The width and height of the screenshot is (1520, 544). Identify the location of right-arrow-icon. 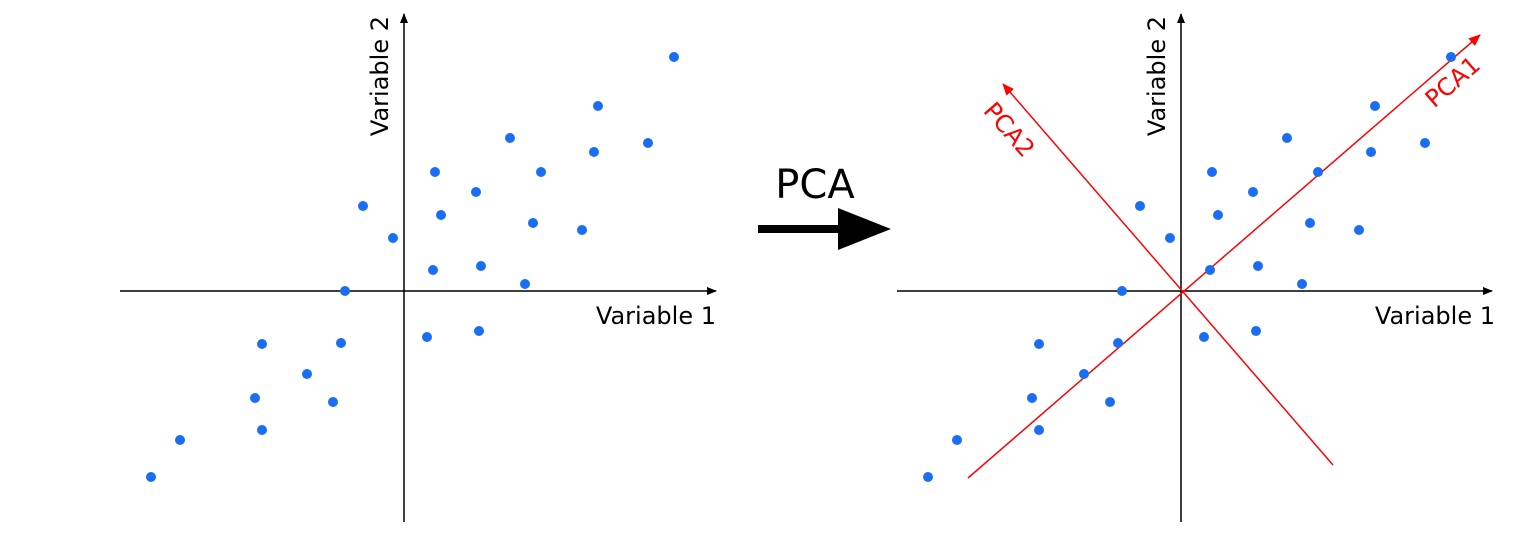
(824, 229).